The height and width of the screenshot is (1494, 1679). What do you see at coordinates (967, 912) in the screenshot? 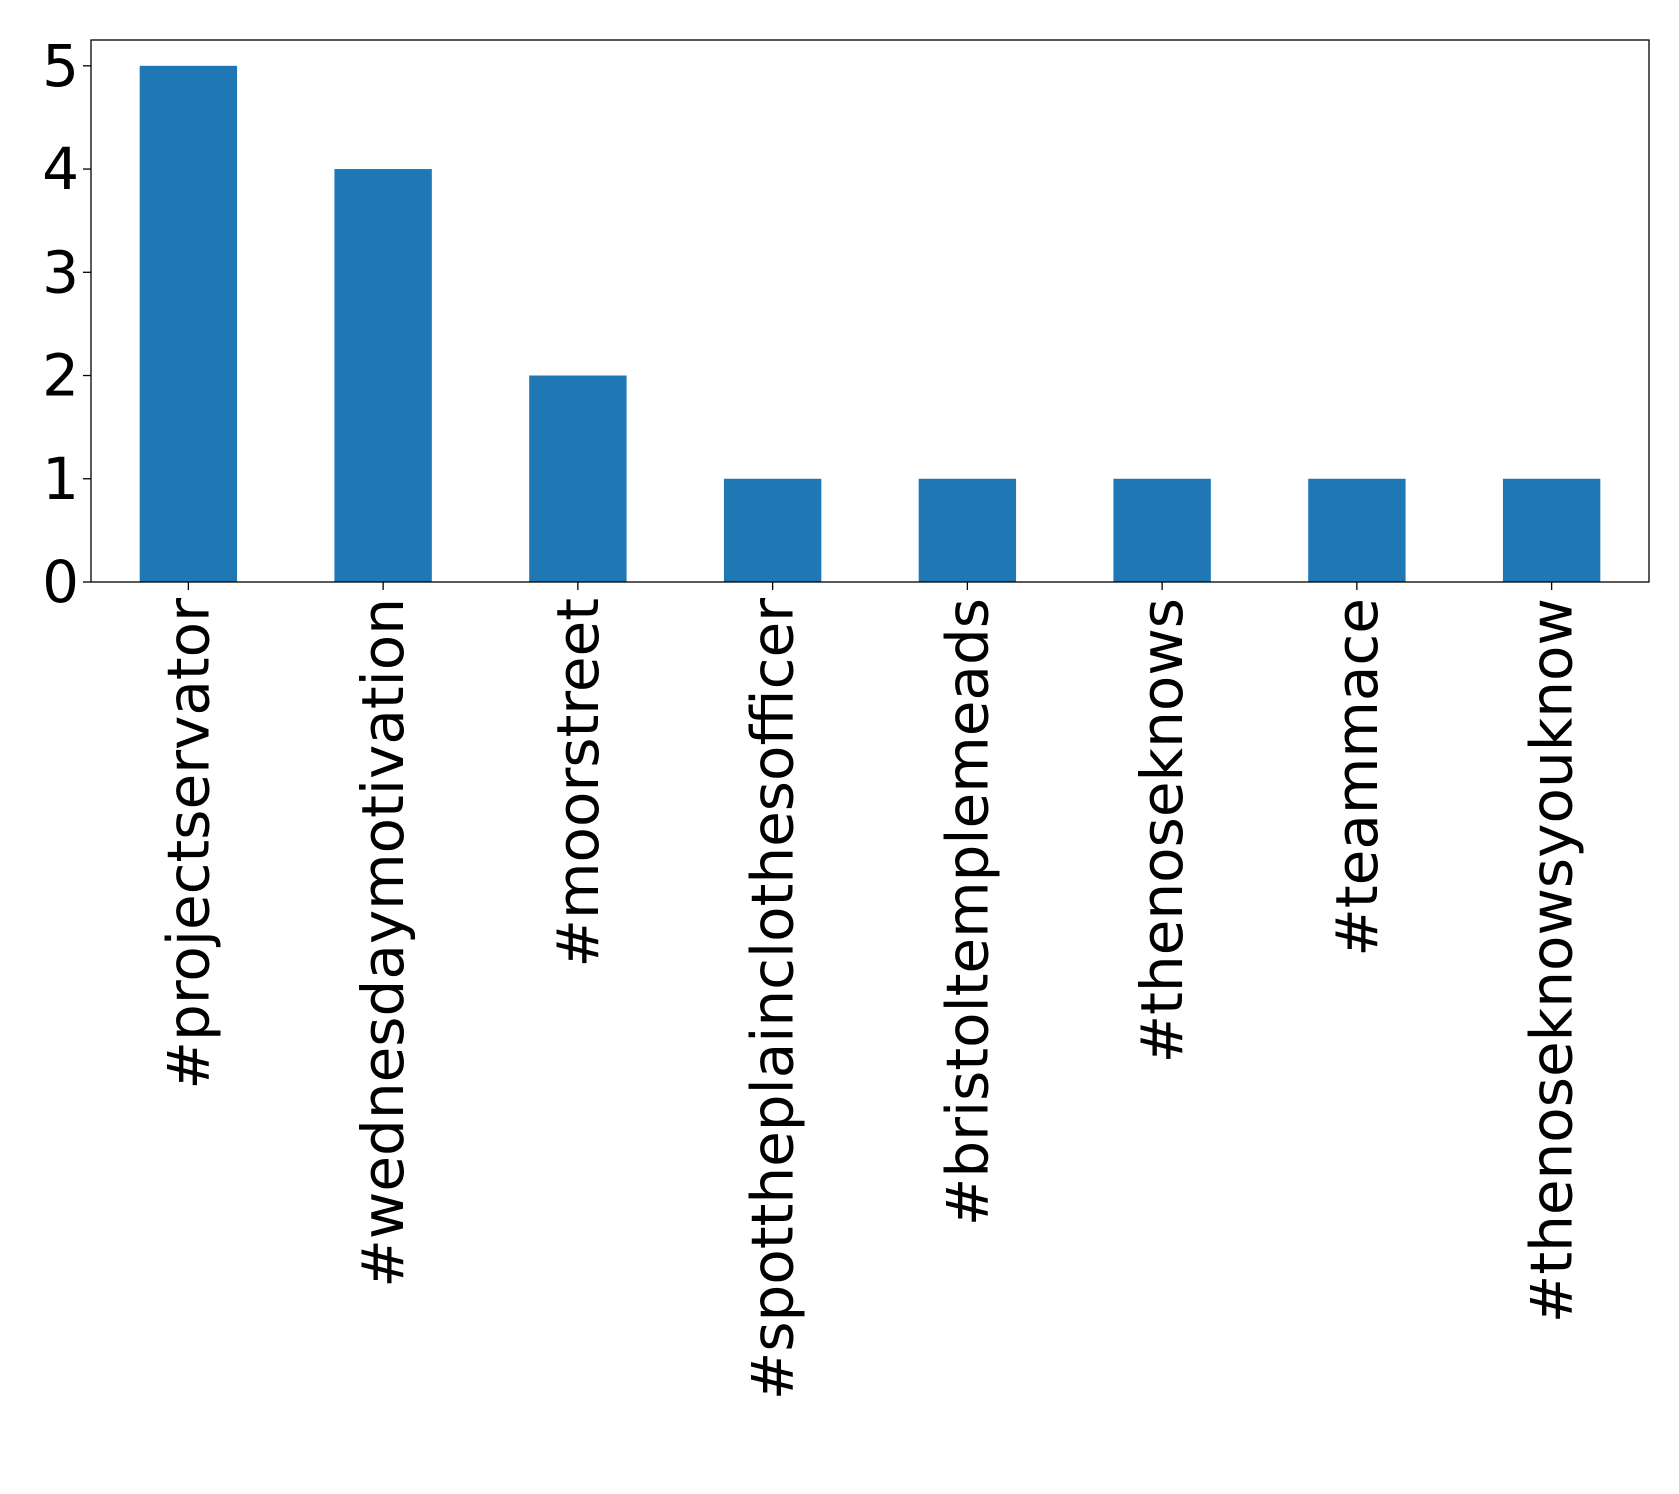
I see `x-tick-label: #bristoltemplemeads` at bounding box center [967, 912].